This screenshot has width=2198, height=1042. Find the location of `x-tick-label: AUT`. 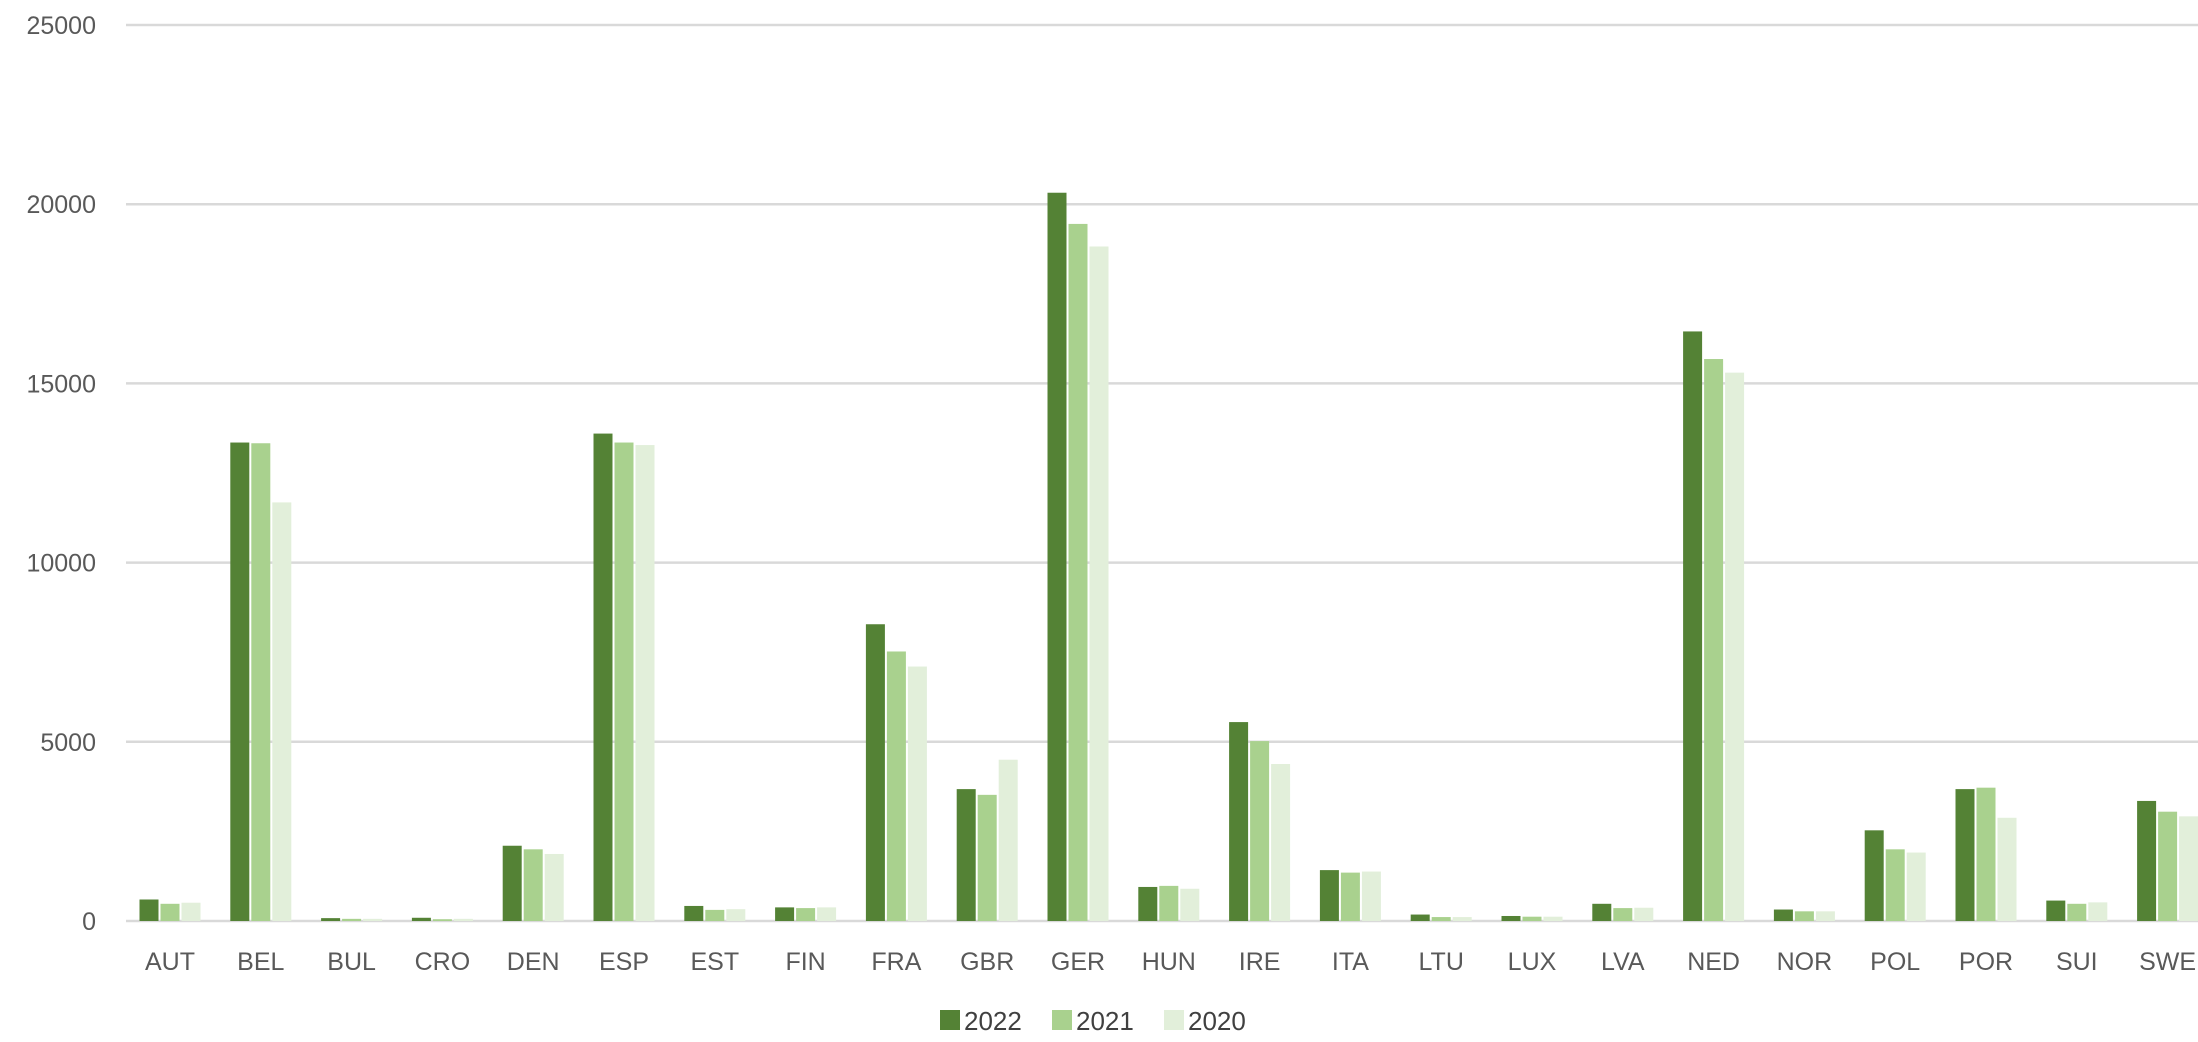

x-tick-label: AUT is located at coordinates (170, 962).